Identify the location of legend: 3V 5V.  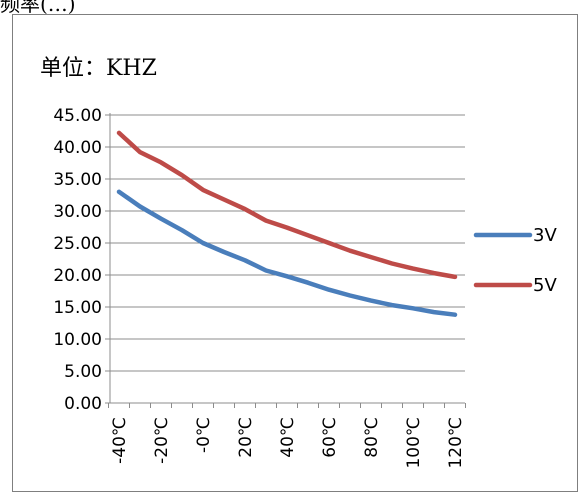
(515, 260).